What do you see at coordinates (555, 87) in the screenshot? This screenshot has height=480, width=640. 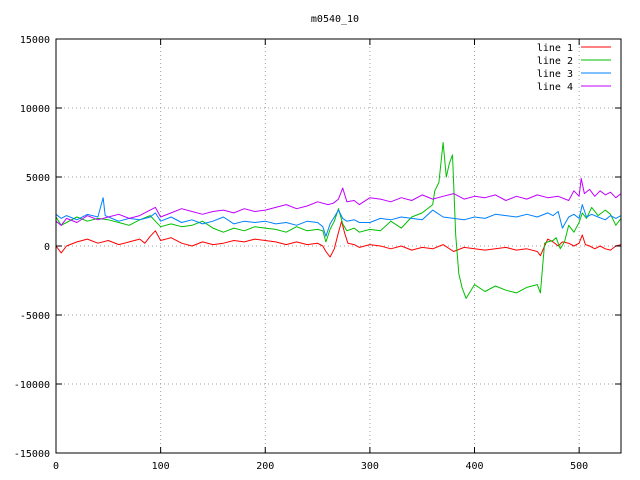 I see `legend-label: line 4` at bounding box center [555, 87].